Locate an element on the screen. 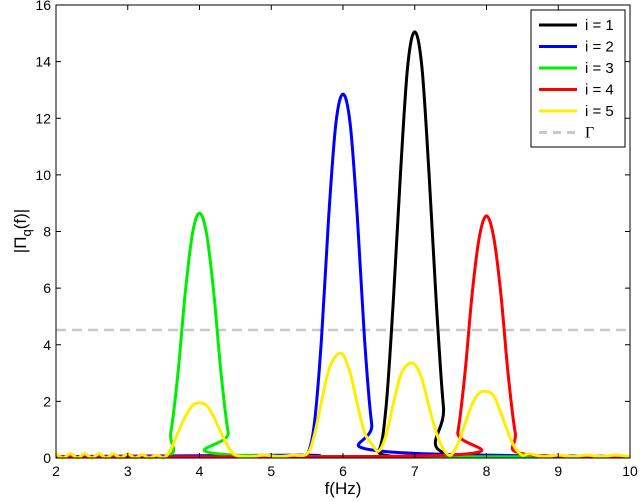 This screenshot has width=640, height=502. y-tick-label: 12 is located at coordinates (43, 118).